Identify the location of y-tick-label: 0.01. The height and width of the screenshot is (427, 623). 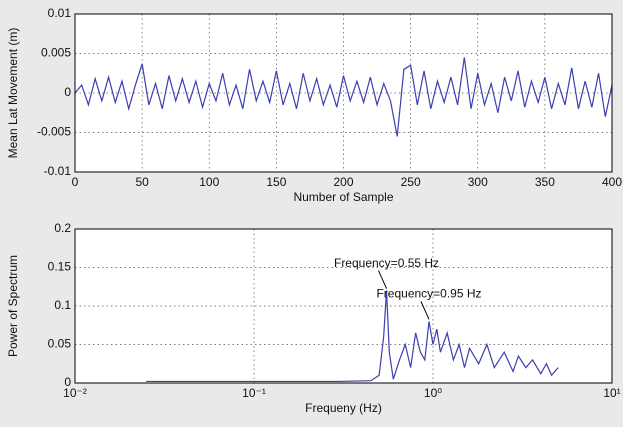
(60, 13).